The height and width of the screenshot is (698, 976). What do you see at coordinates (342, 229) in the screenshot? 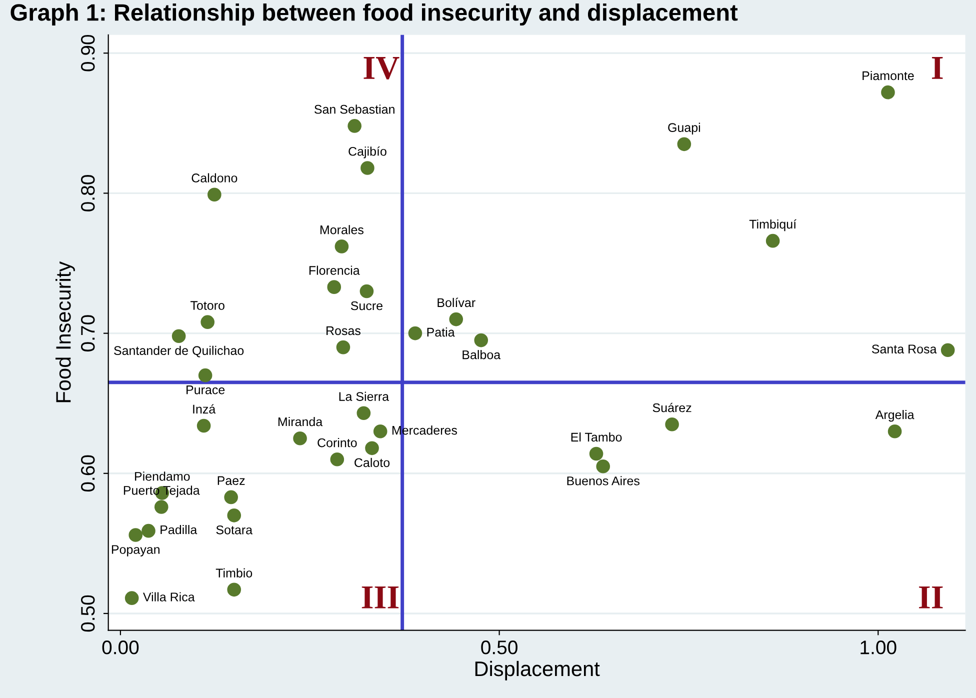
I see `data-label: Morales` at bounding box center [342, 229].